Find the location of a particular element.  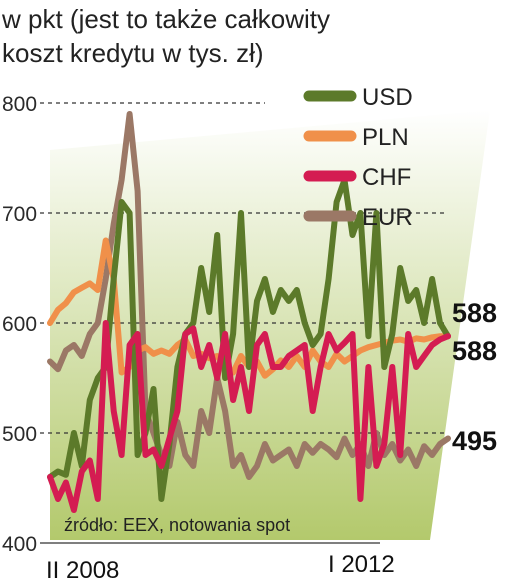

source-note: źródło: EEX, notowania spot is located at coordinates (177, 525).